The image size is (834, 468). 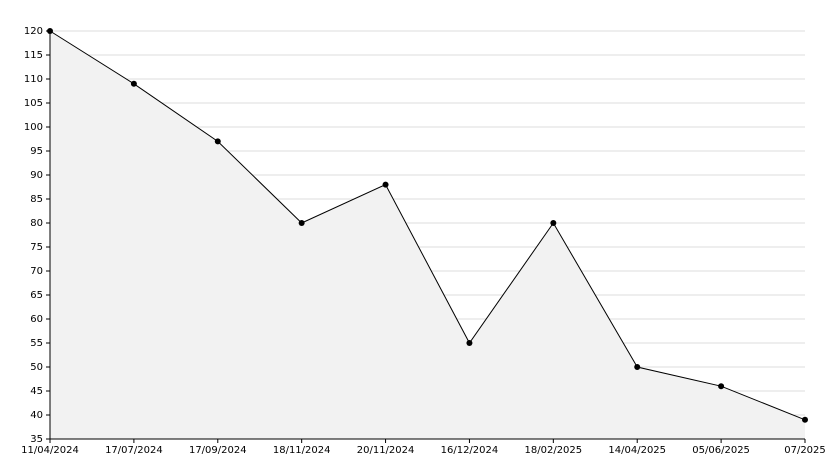 What do you see at coordinates (50, 450) in the screenshot?
I see `x-tick-label: 11/04/2024` at bounding box center [50, 450].